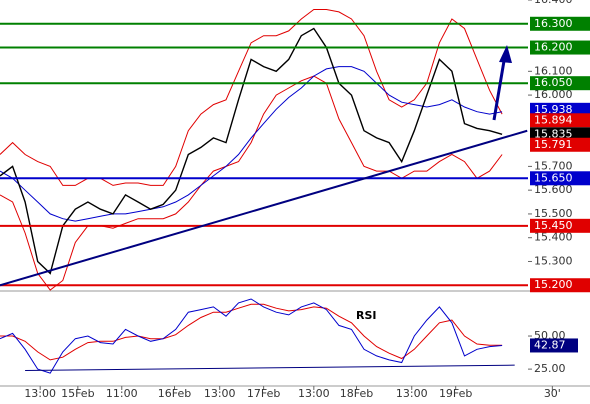 This screenshot has width=590, height=404. I want to click on rsi-trend-line, so click(270, 367).